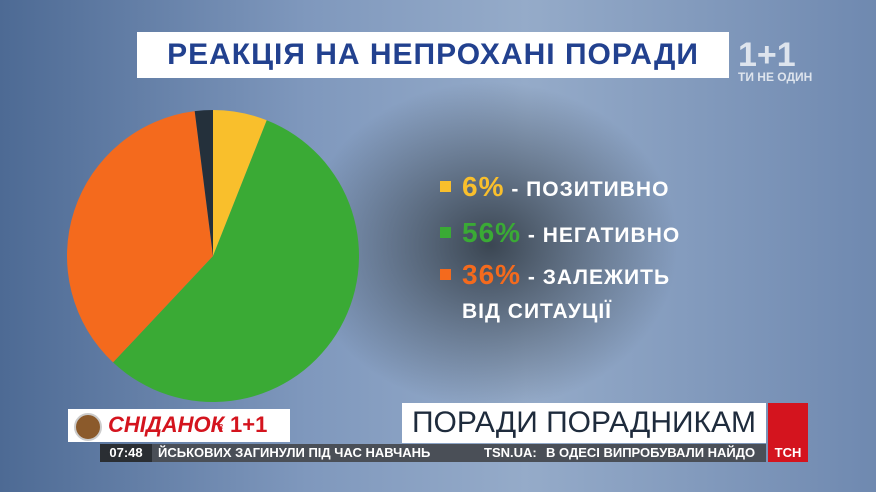  What do you see at coordinates (221, 427) in the screenshot?
I see `show-with: з` at bounding box center [221, 427].